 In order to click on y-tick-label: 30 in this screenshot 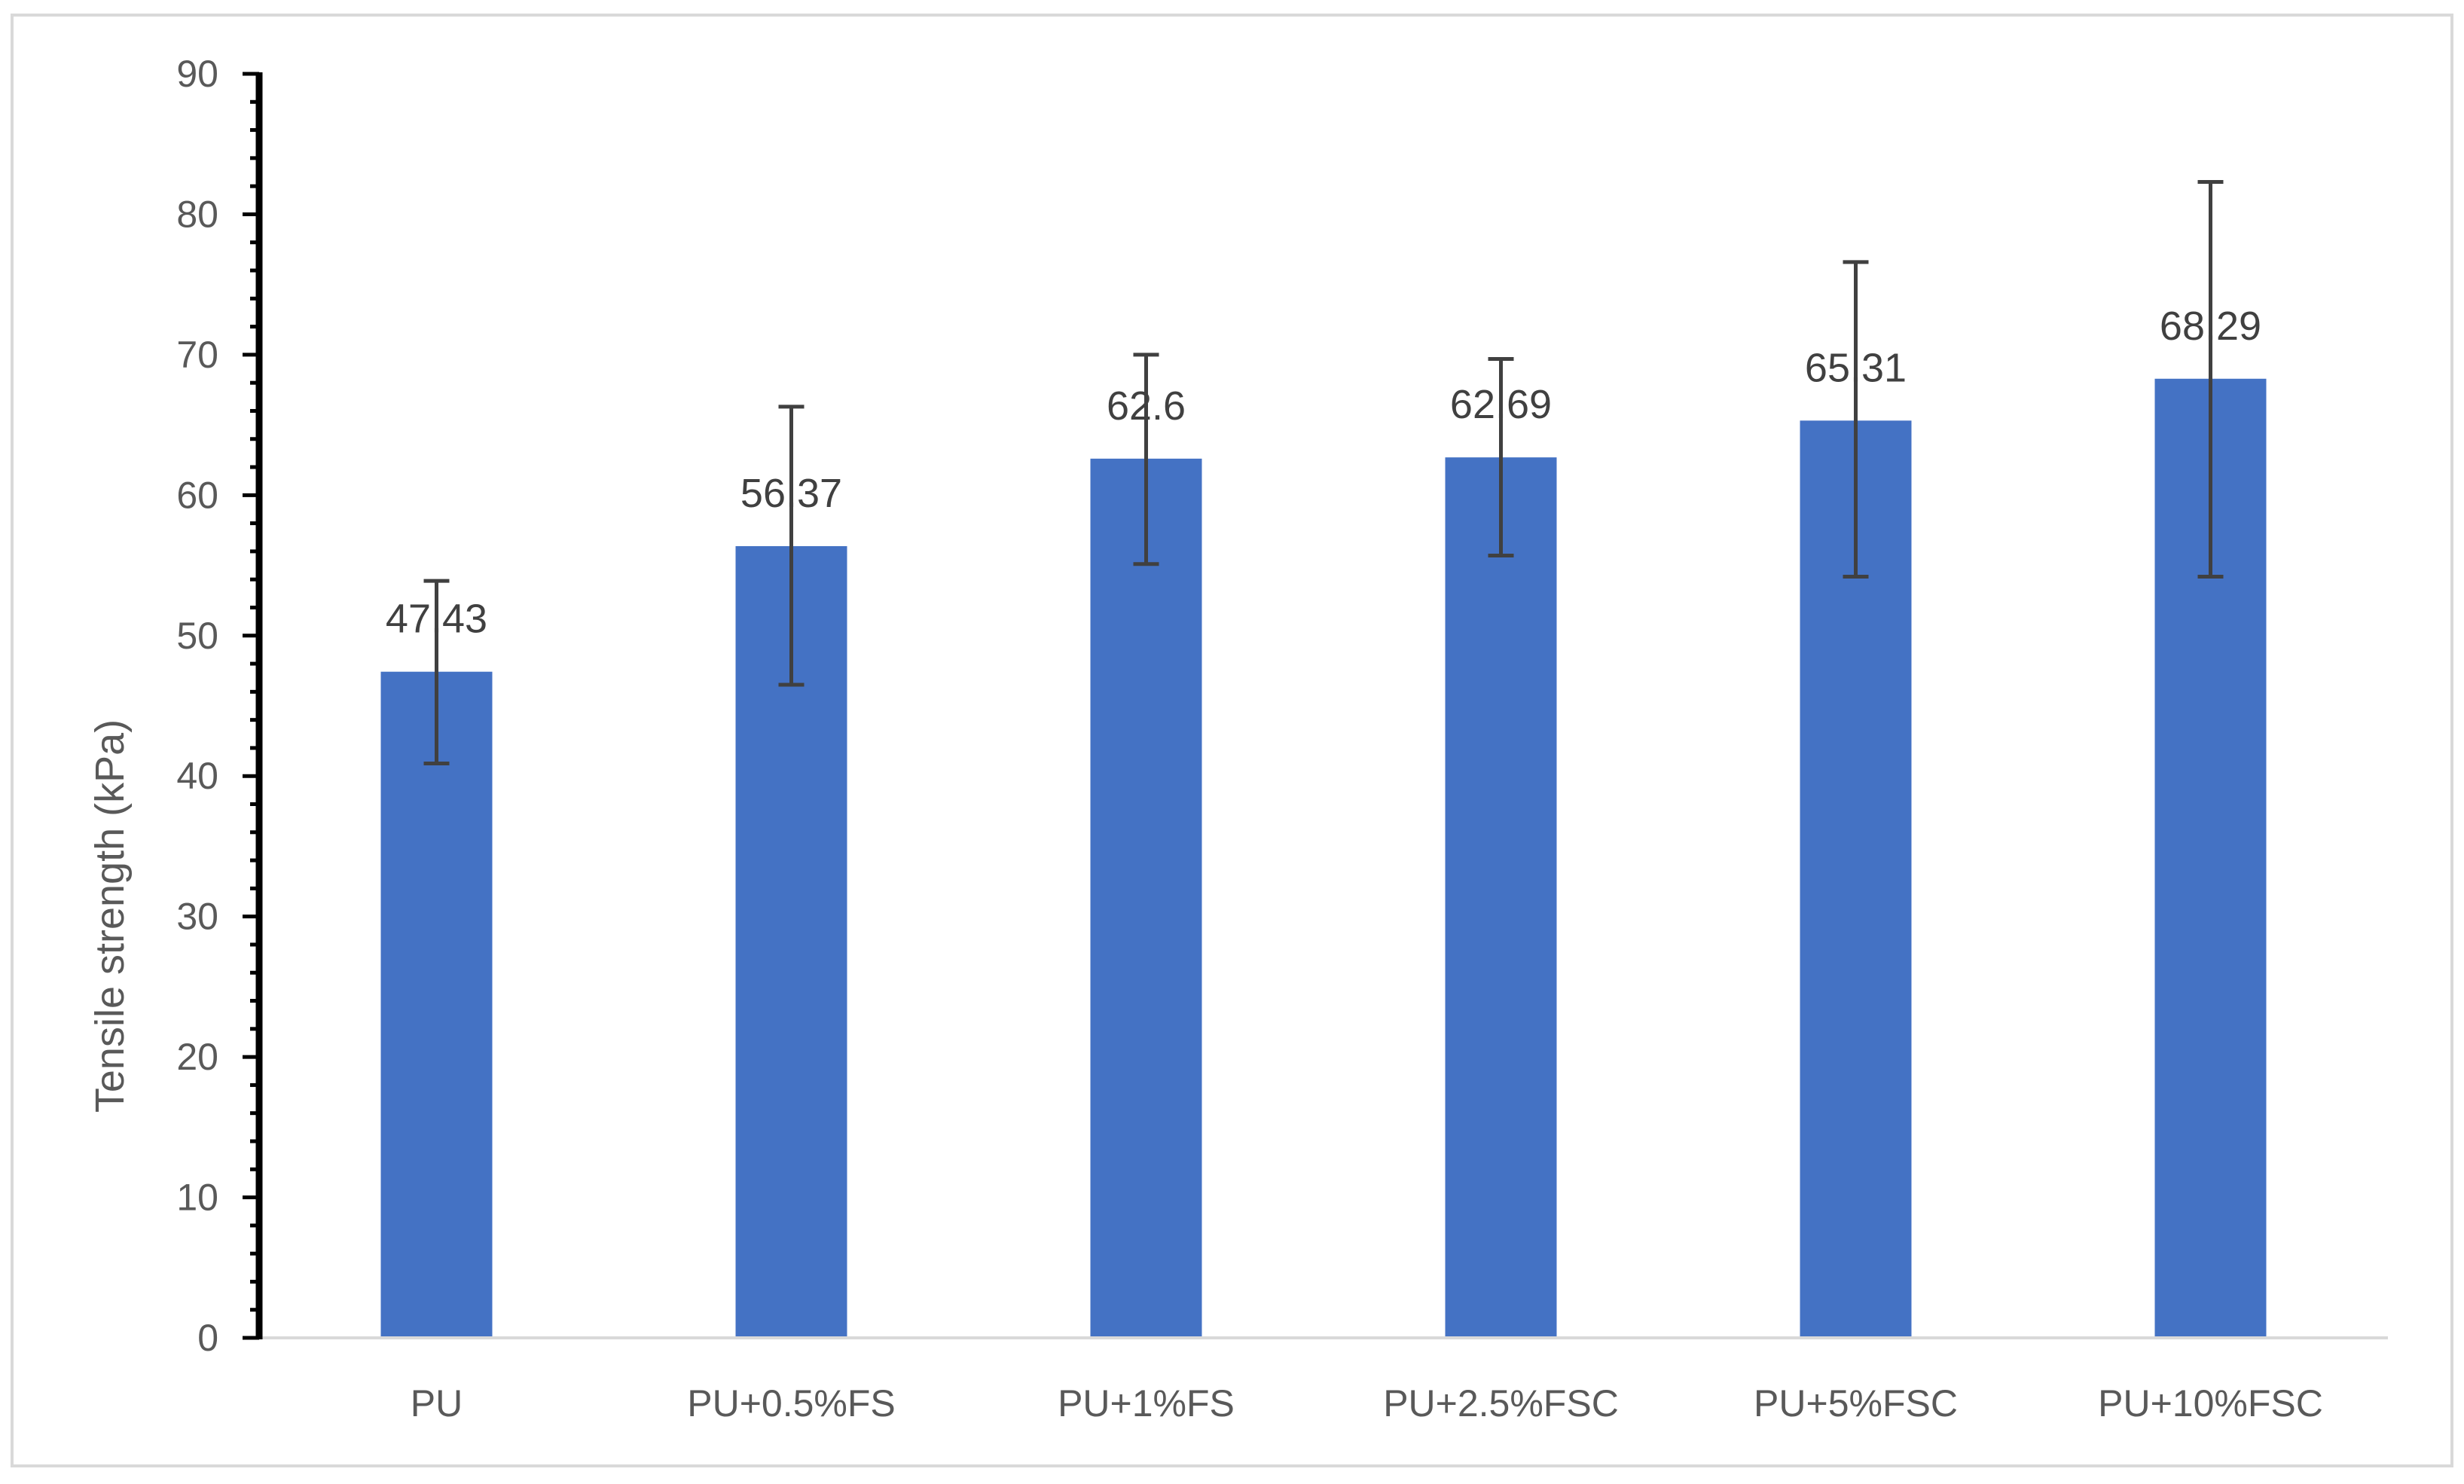, I will do `click(197, 917)`.